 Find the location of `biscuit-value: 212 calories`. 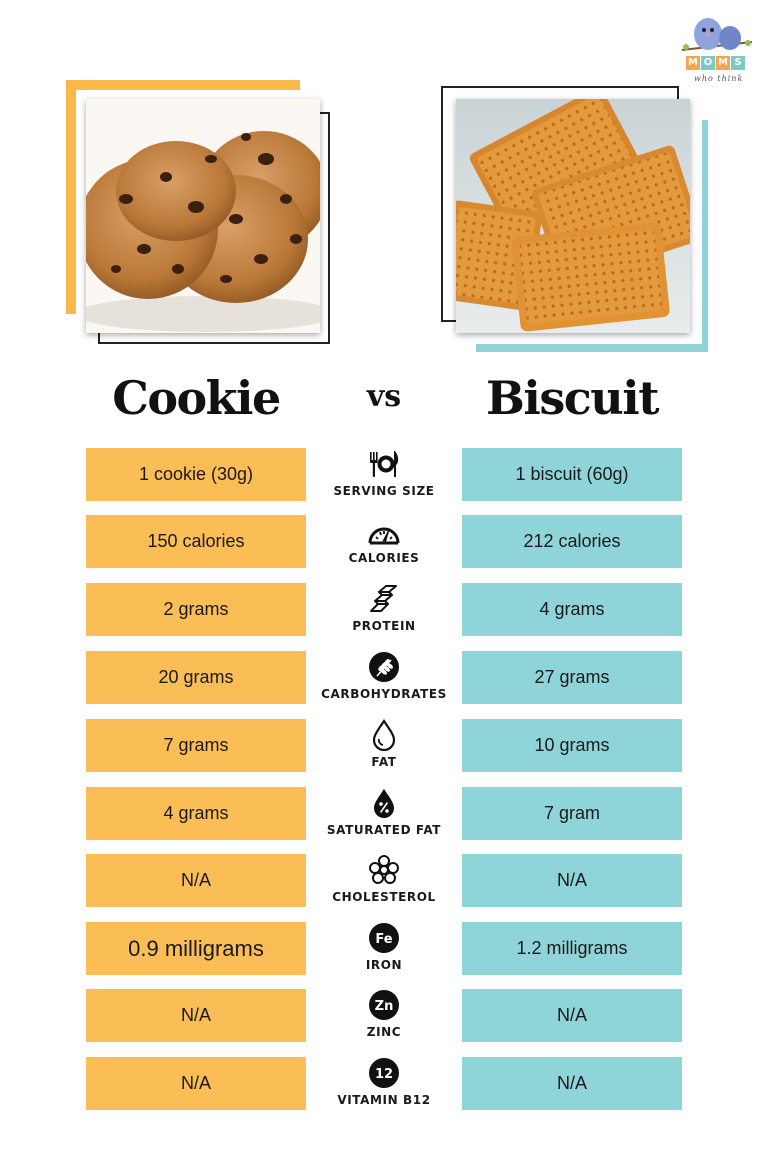

biscuit-value: 212 calories is located at coordinates (572, 541).